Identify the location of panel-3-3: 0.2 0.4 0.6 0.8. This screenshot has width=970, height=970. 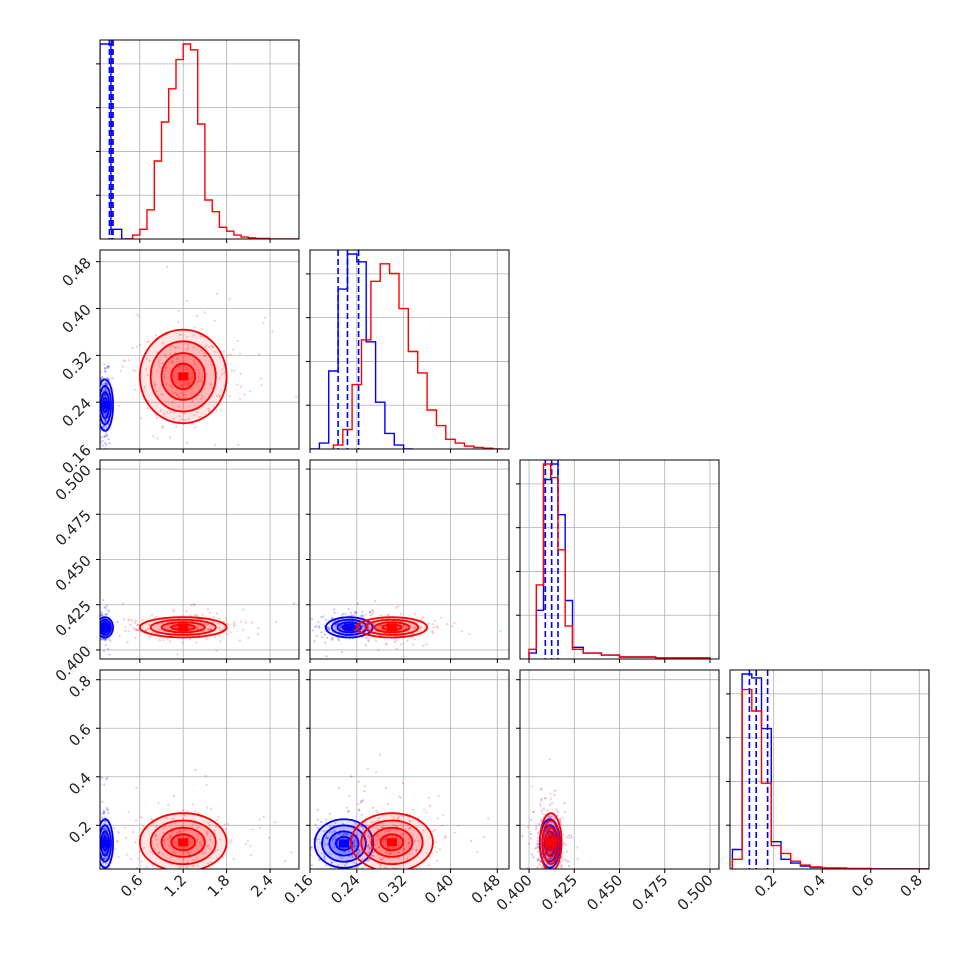
(828, 785).